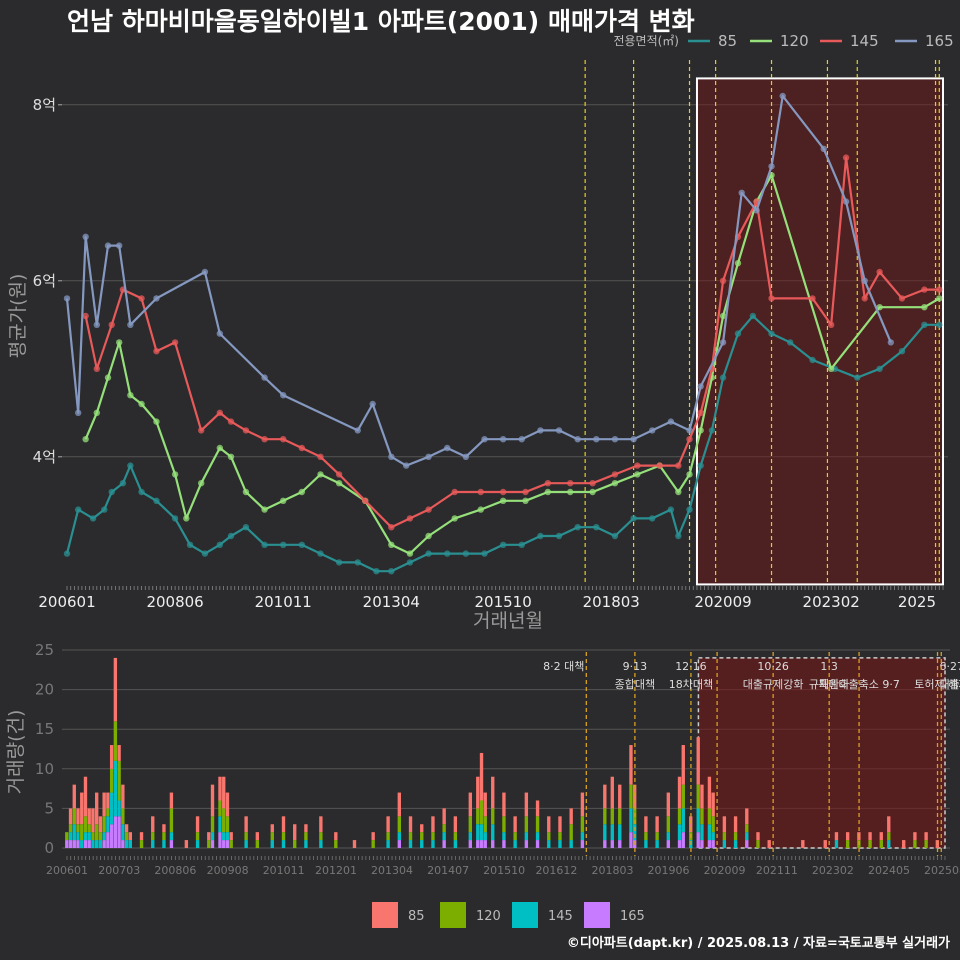 The image size is (960, 960). Describe the element at coordinates (44, 769) in the screenshot. I see `volume-y-tick-label: 10` at that location.